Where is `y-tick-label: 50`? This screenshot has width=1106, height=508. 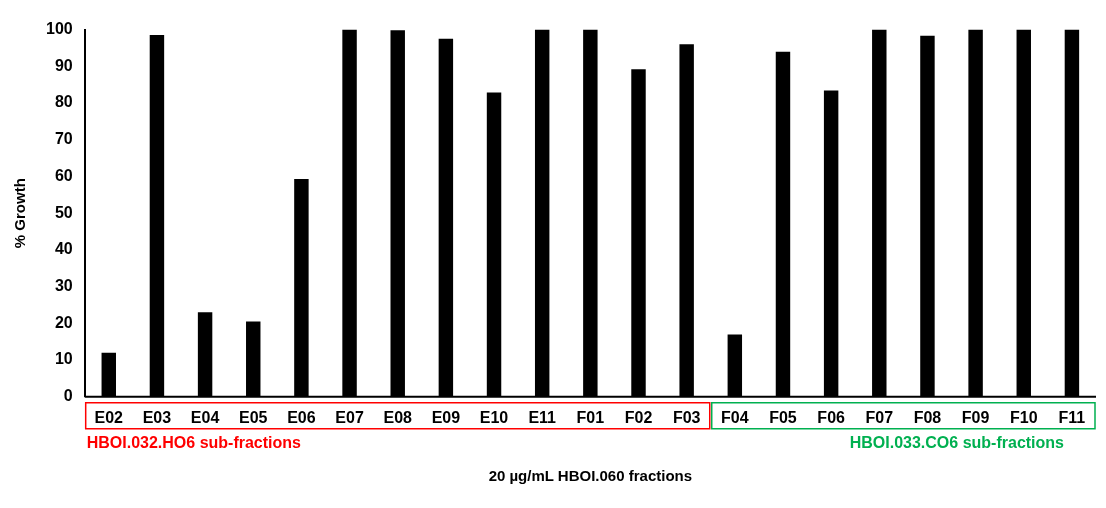 y-tick-label: 50 is located at coordinates (63, 212).